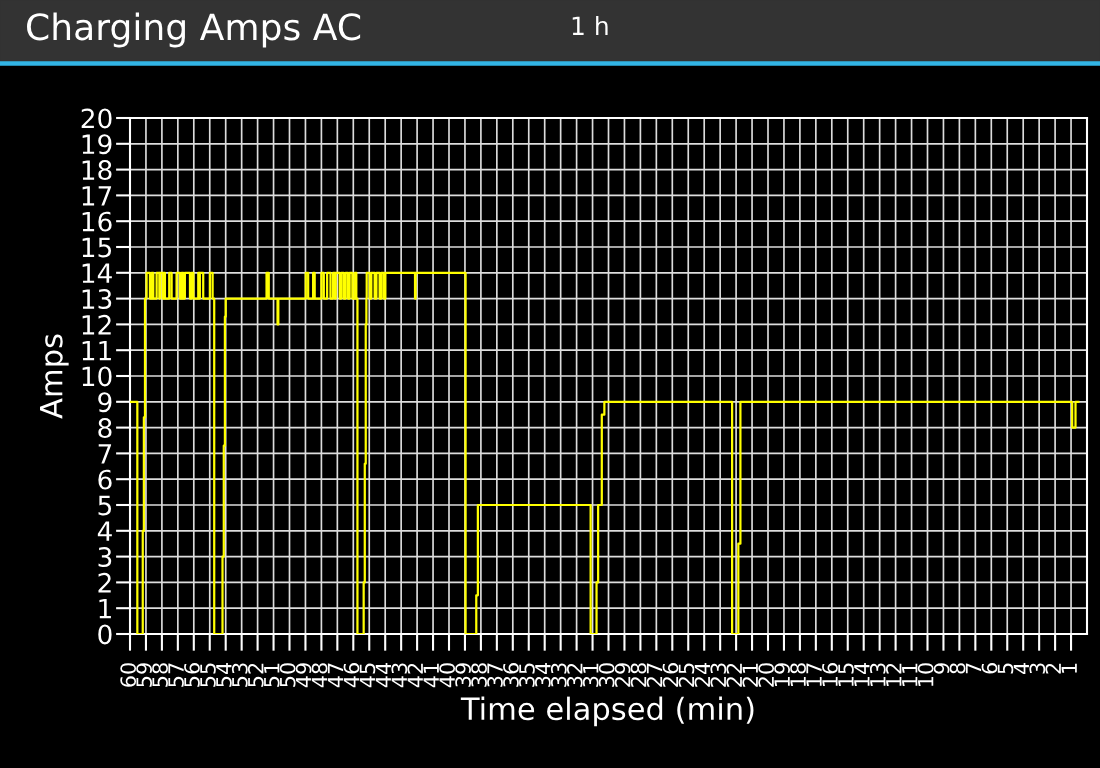 This screenshot has height=768, width=1100. Describe the element at coordinates (105, 505) in the screenshot. I see `y-tick-label: 5` at that location.